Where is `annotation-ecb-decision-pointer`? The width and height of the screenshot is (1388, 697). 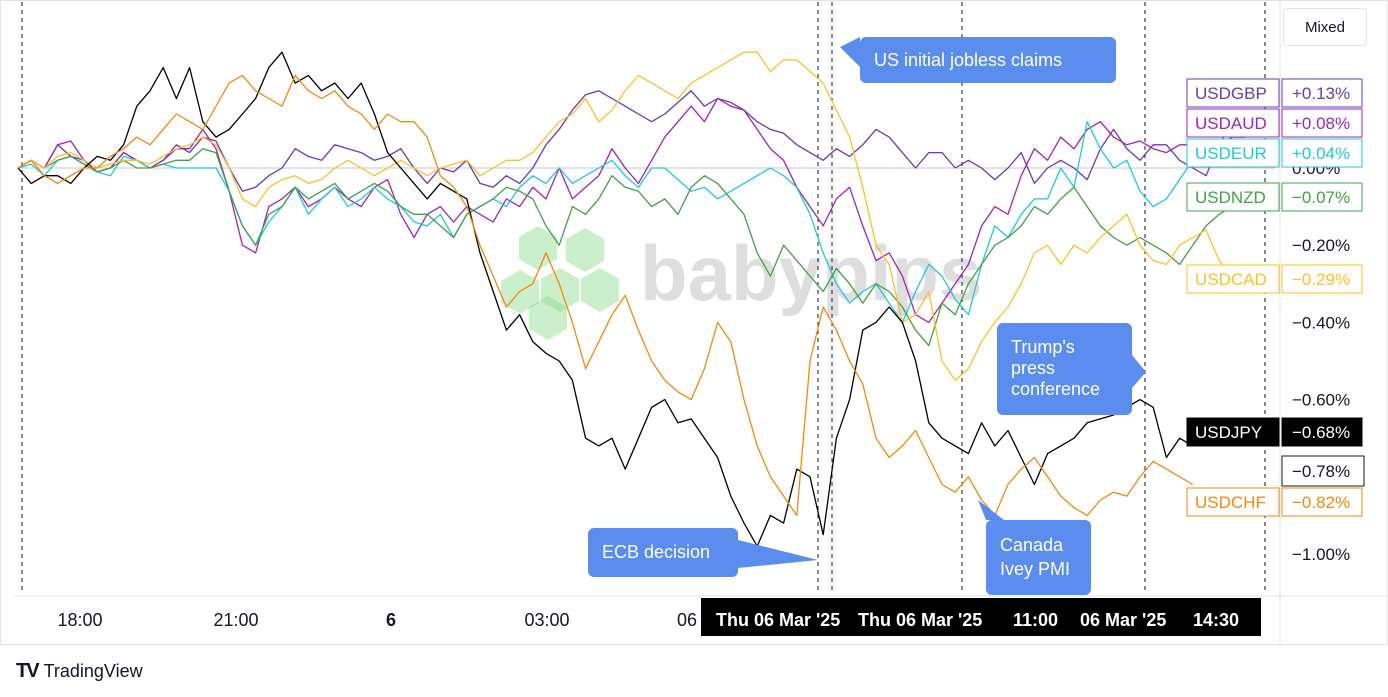 annotation-ecb-decision-pointer is located at coordinates (778, 554).